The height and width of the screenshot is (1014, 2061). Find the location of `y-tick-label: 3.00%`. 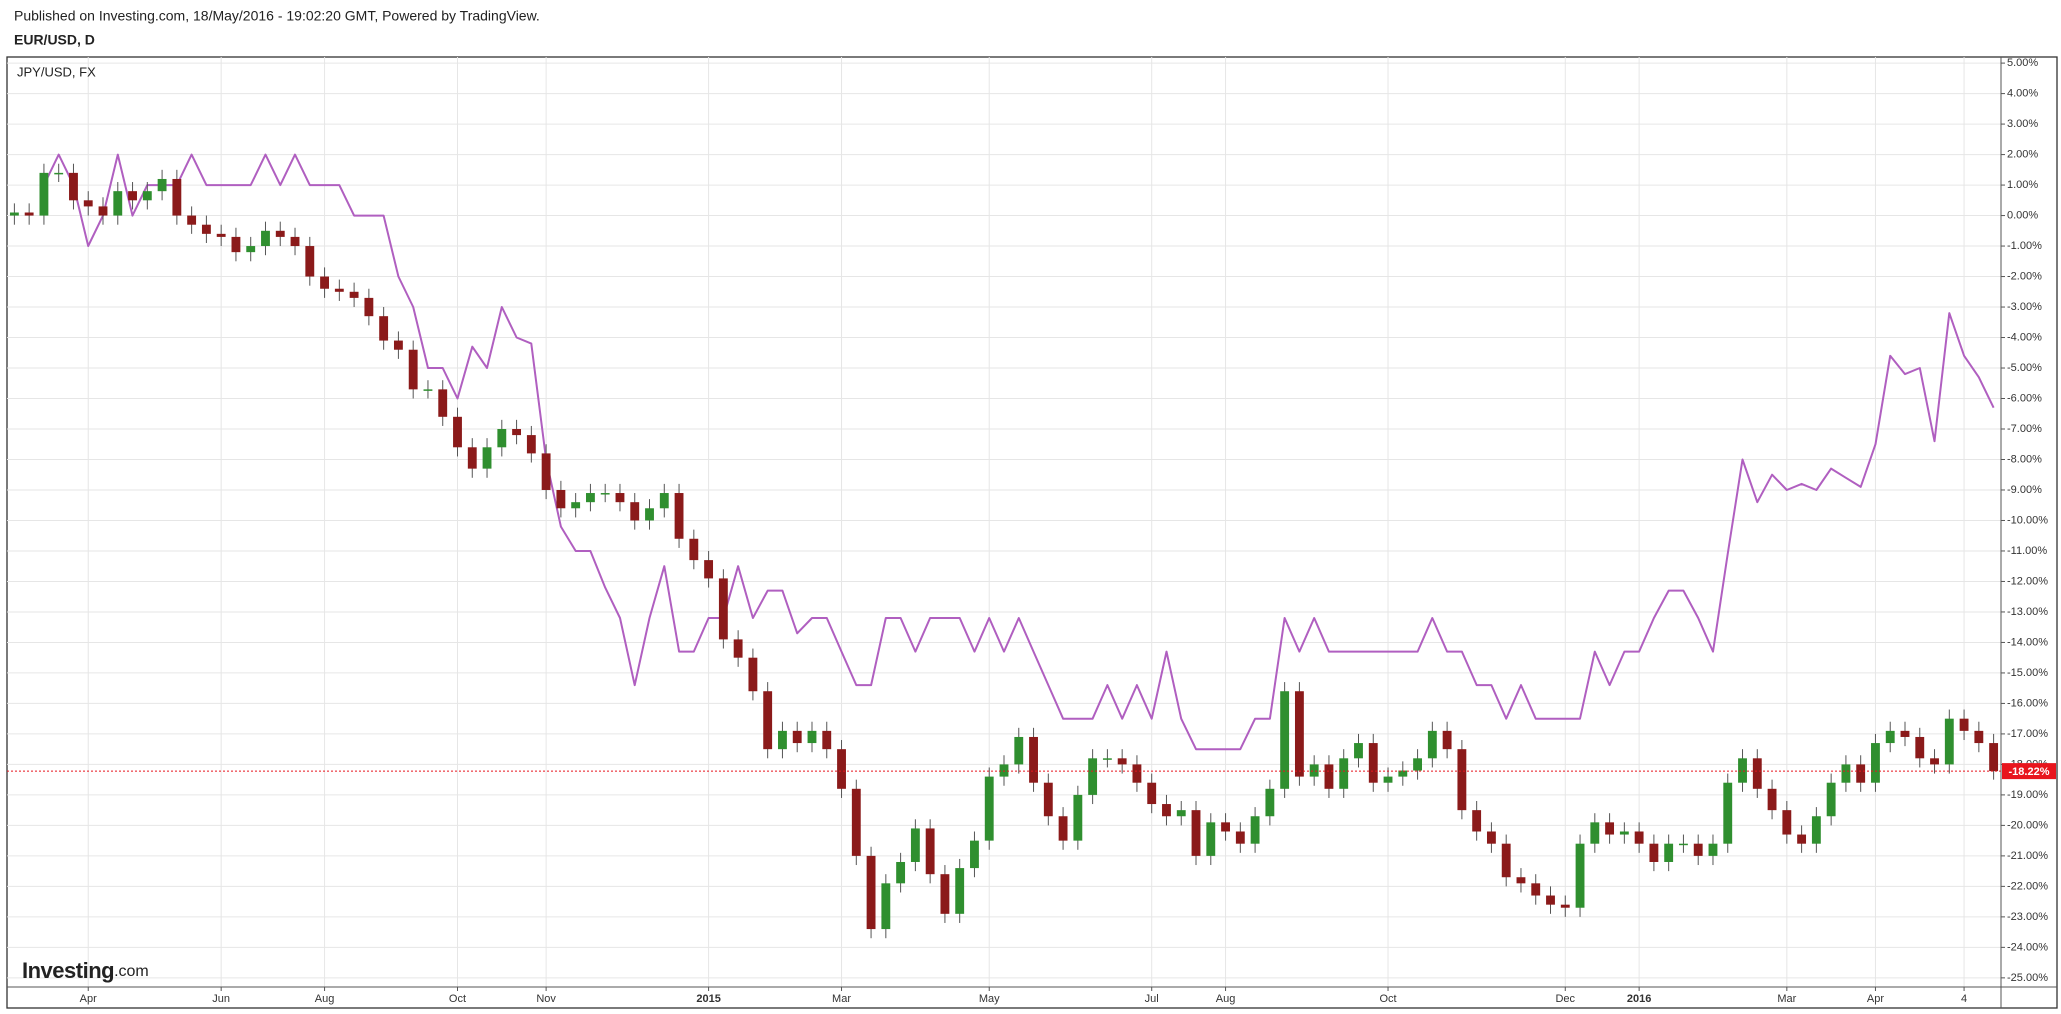

y-tick-label: 3.00% is located at coordinates (2022, 124).